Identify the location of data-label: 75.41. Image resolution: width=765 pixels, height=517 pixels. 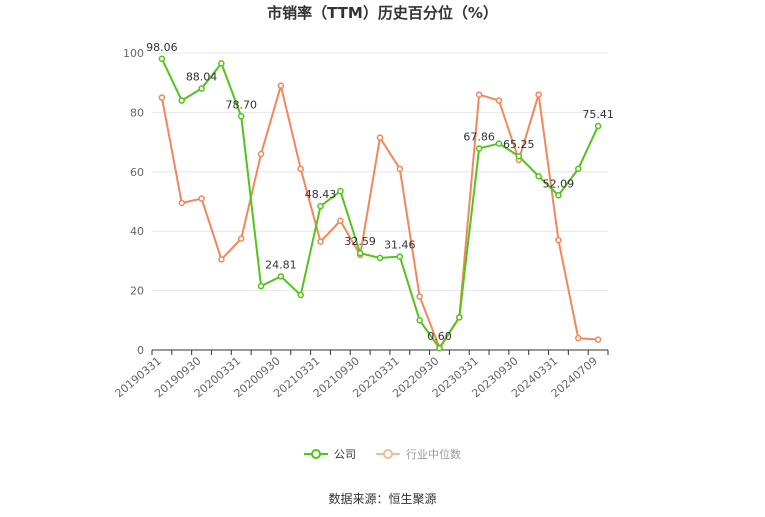
(598, 114).